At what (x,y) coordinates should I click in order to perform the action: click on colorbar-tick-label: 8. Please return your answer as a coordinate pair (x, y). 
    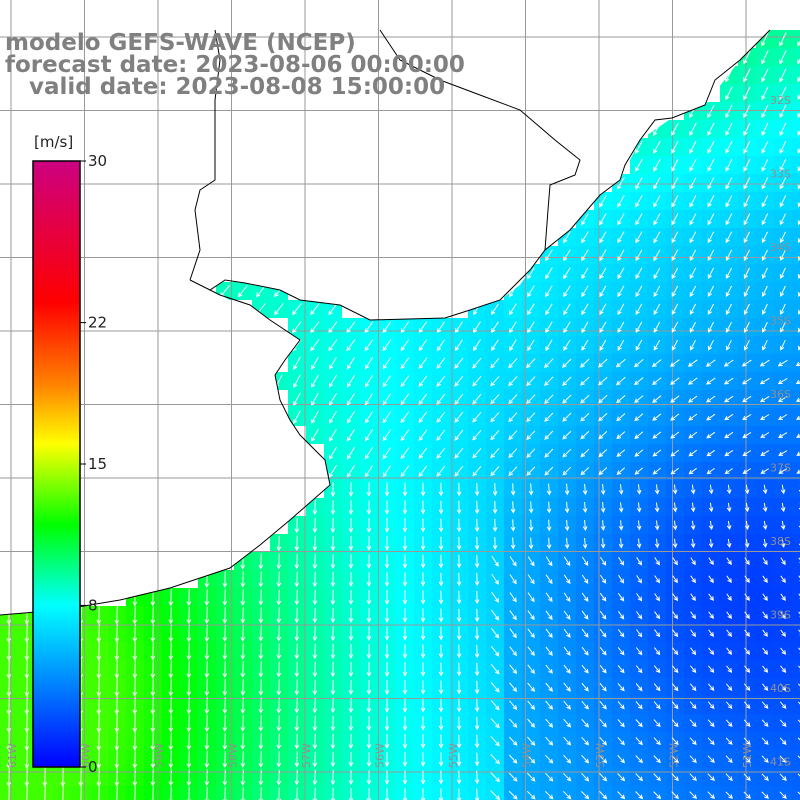
    Looking at the image, I should click on (93, 605).